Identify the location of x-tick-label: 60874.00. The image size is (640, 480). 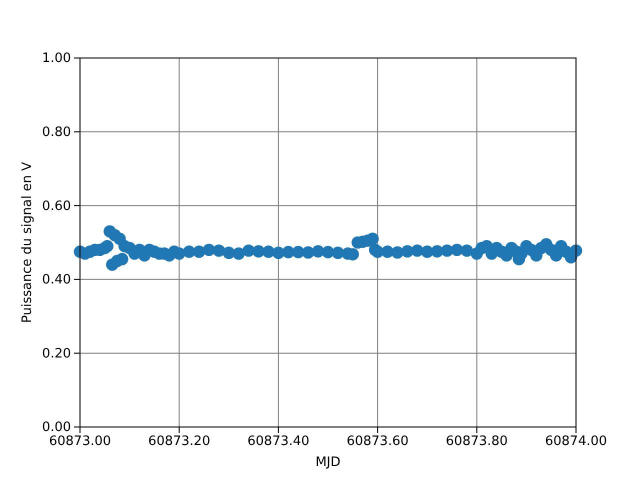
(576, 442).